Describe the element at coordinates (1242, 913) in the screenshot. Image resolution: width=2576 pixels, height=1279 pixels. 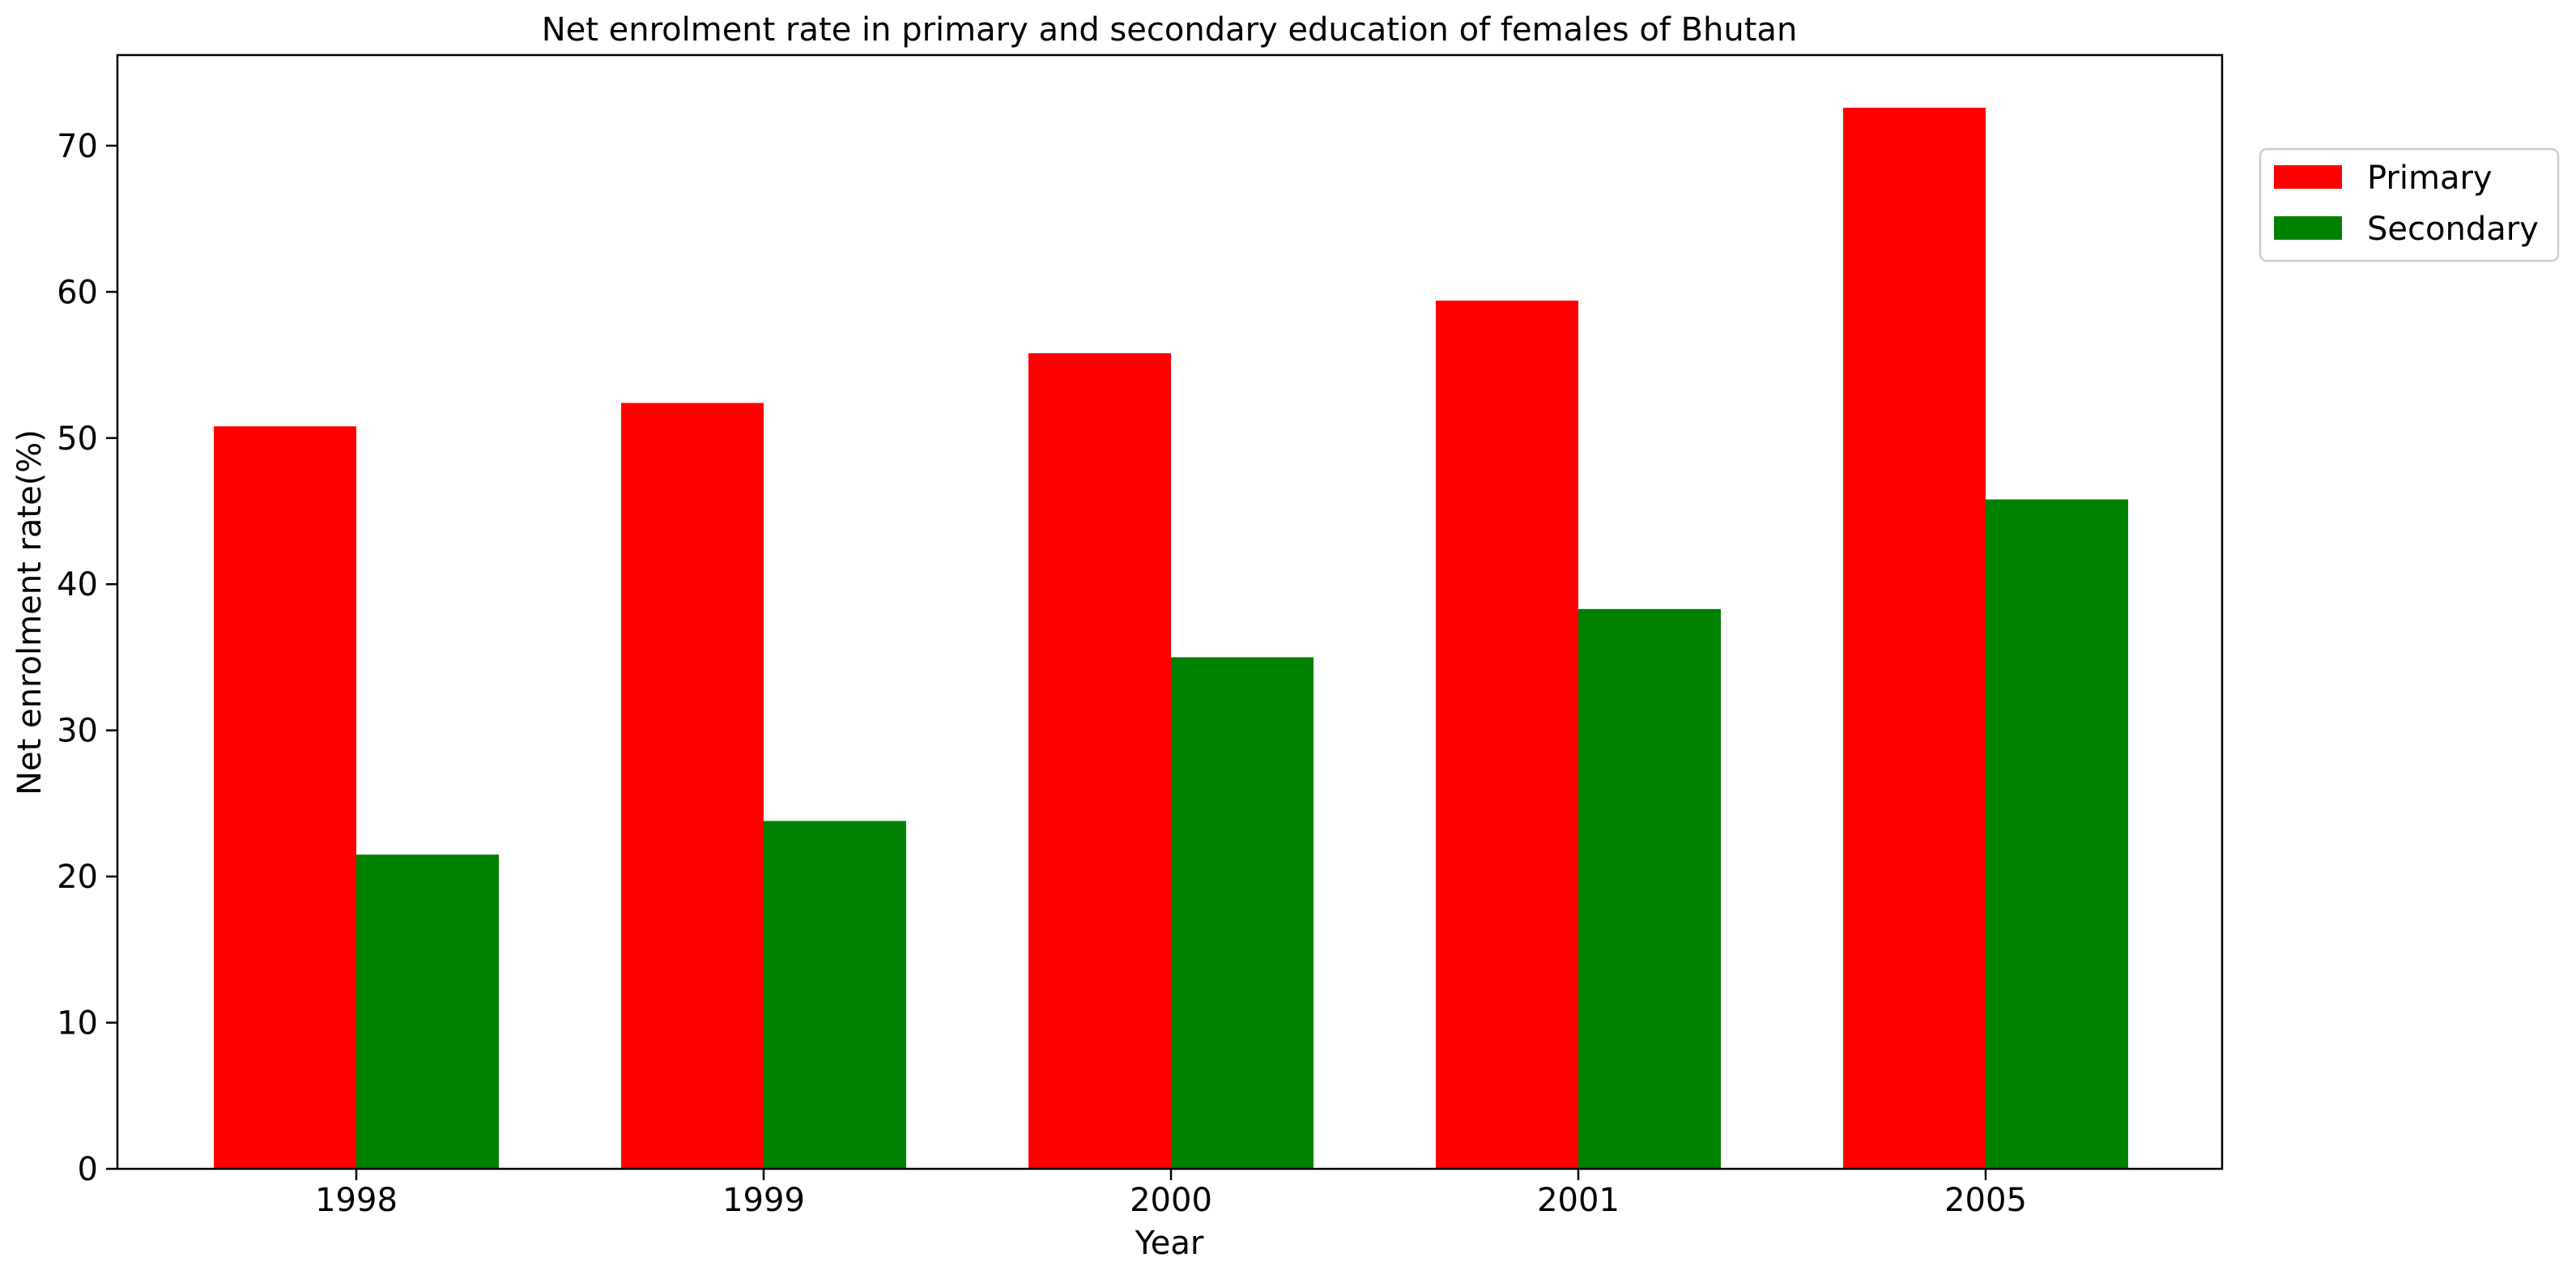
I see `bar-secondary-2000` at that location.